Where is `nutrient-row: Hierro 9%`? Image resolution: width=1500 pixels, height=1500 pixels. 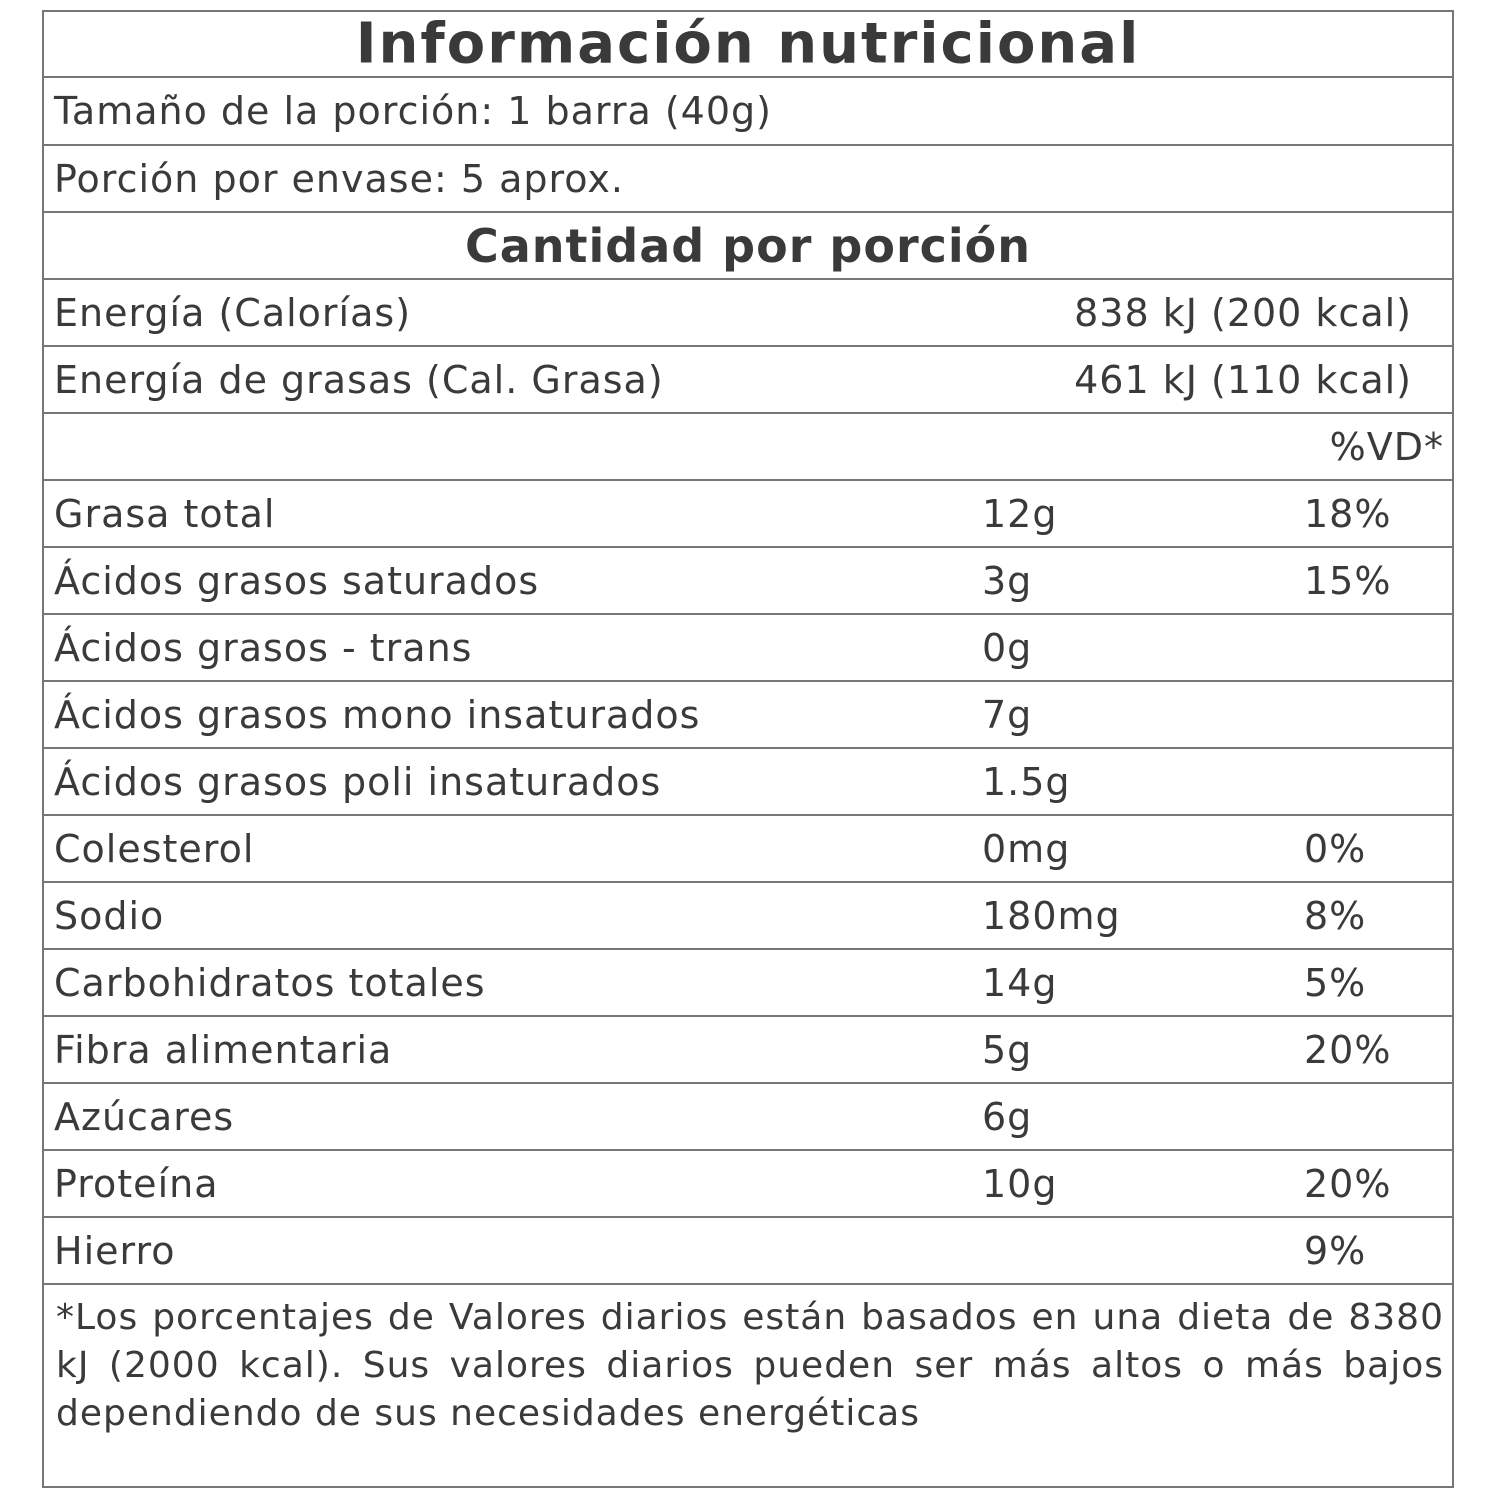 nutrient-row: Hierro 9% is located at coordinates (748, 1251).